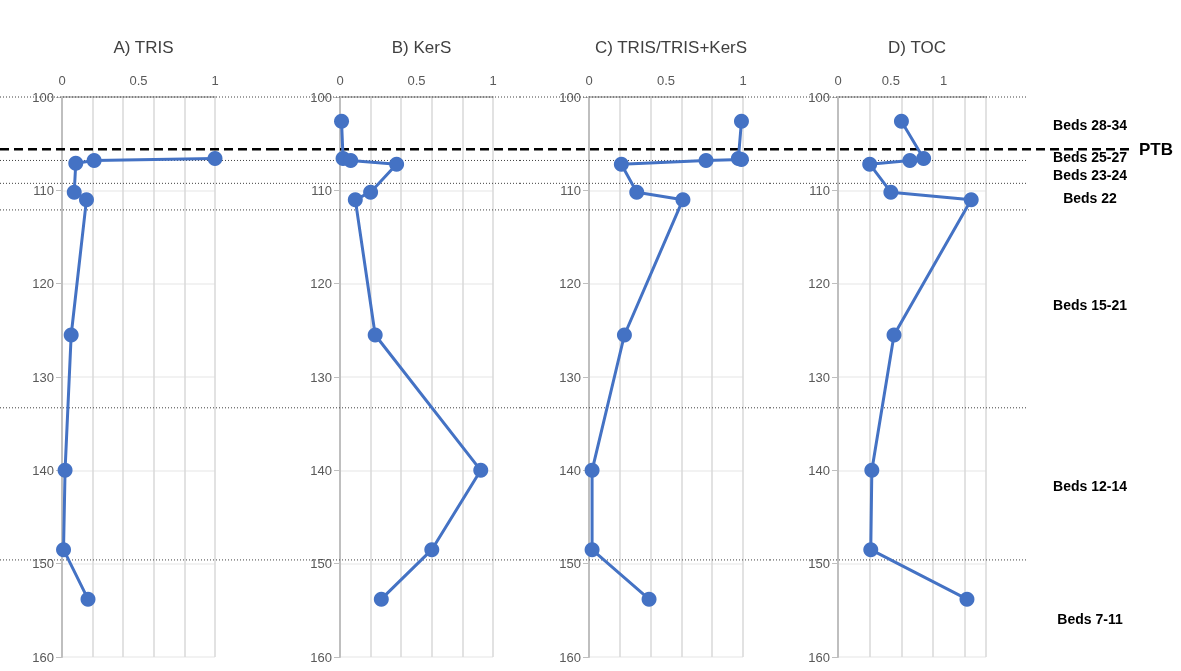 The width and height of the screenshot is (1181, 671). Describe the element at coordinates (1090, 198) in the screenshot. I see `text: Beds 22` at that location.